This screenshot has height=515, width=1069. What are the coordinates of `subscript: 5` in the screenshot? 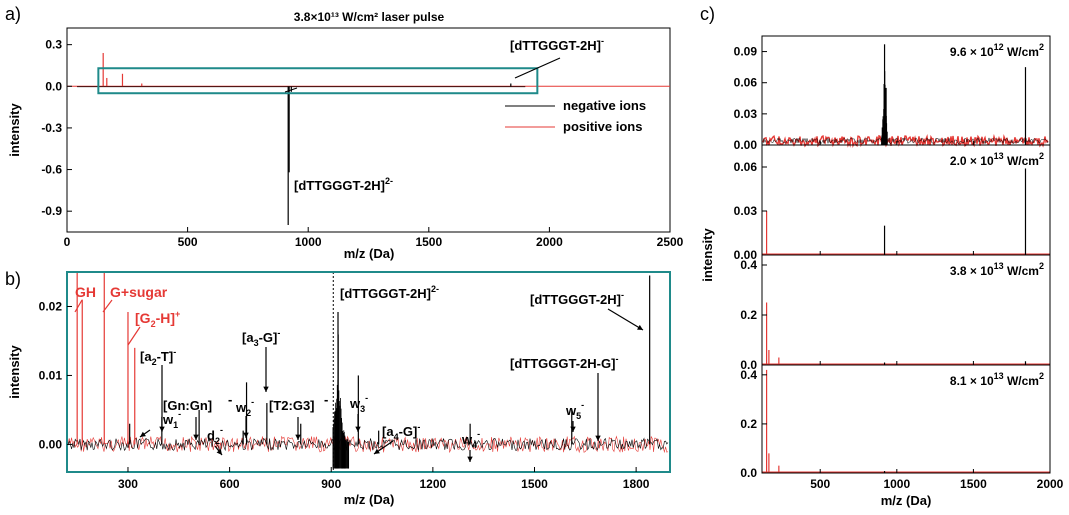 It's located at (578, 416).